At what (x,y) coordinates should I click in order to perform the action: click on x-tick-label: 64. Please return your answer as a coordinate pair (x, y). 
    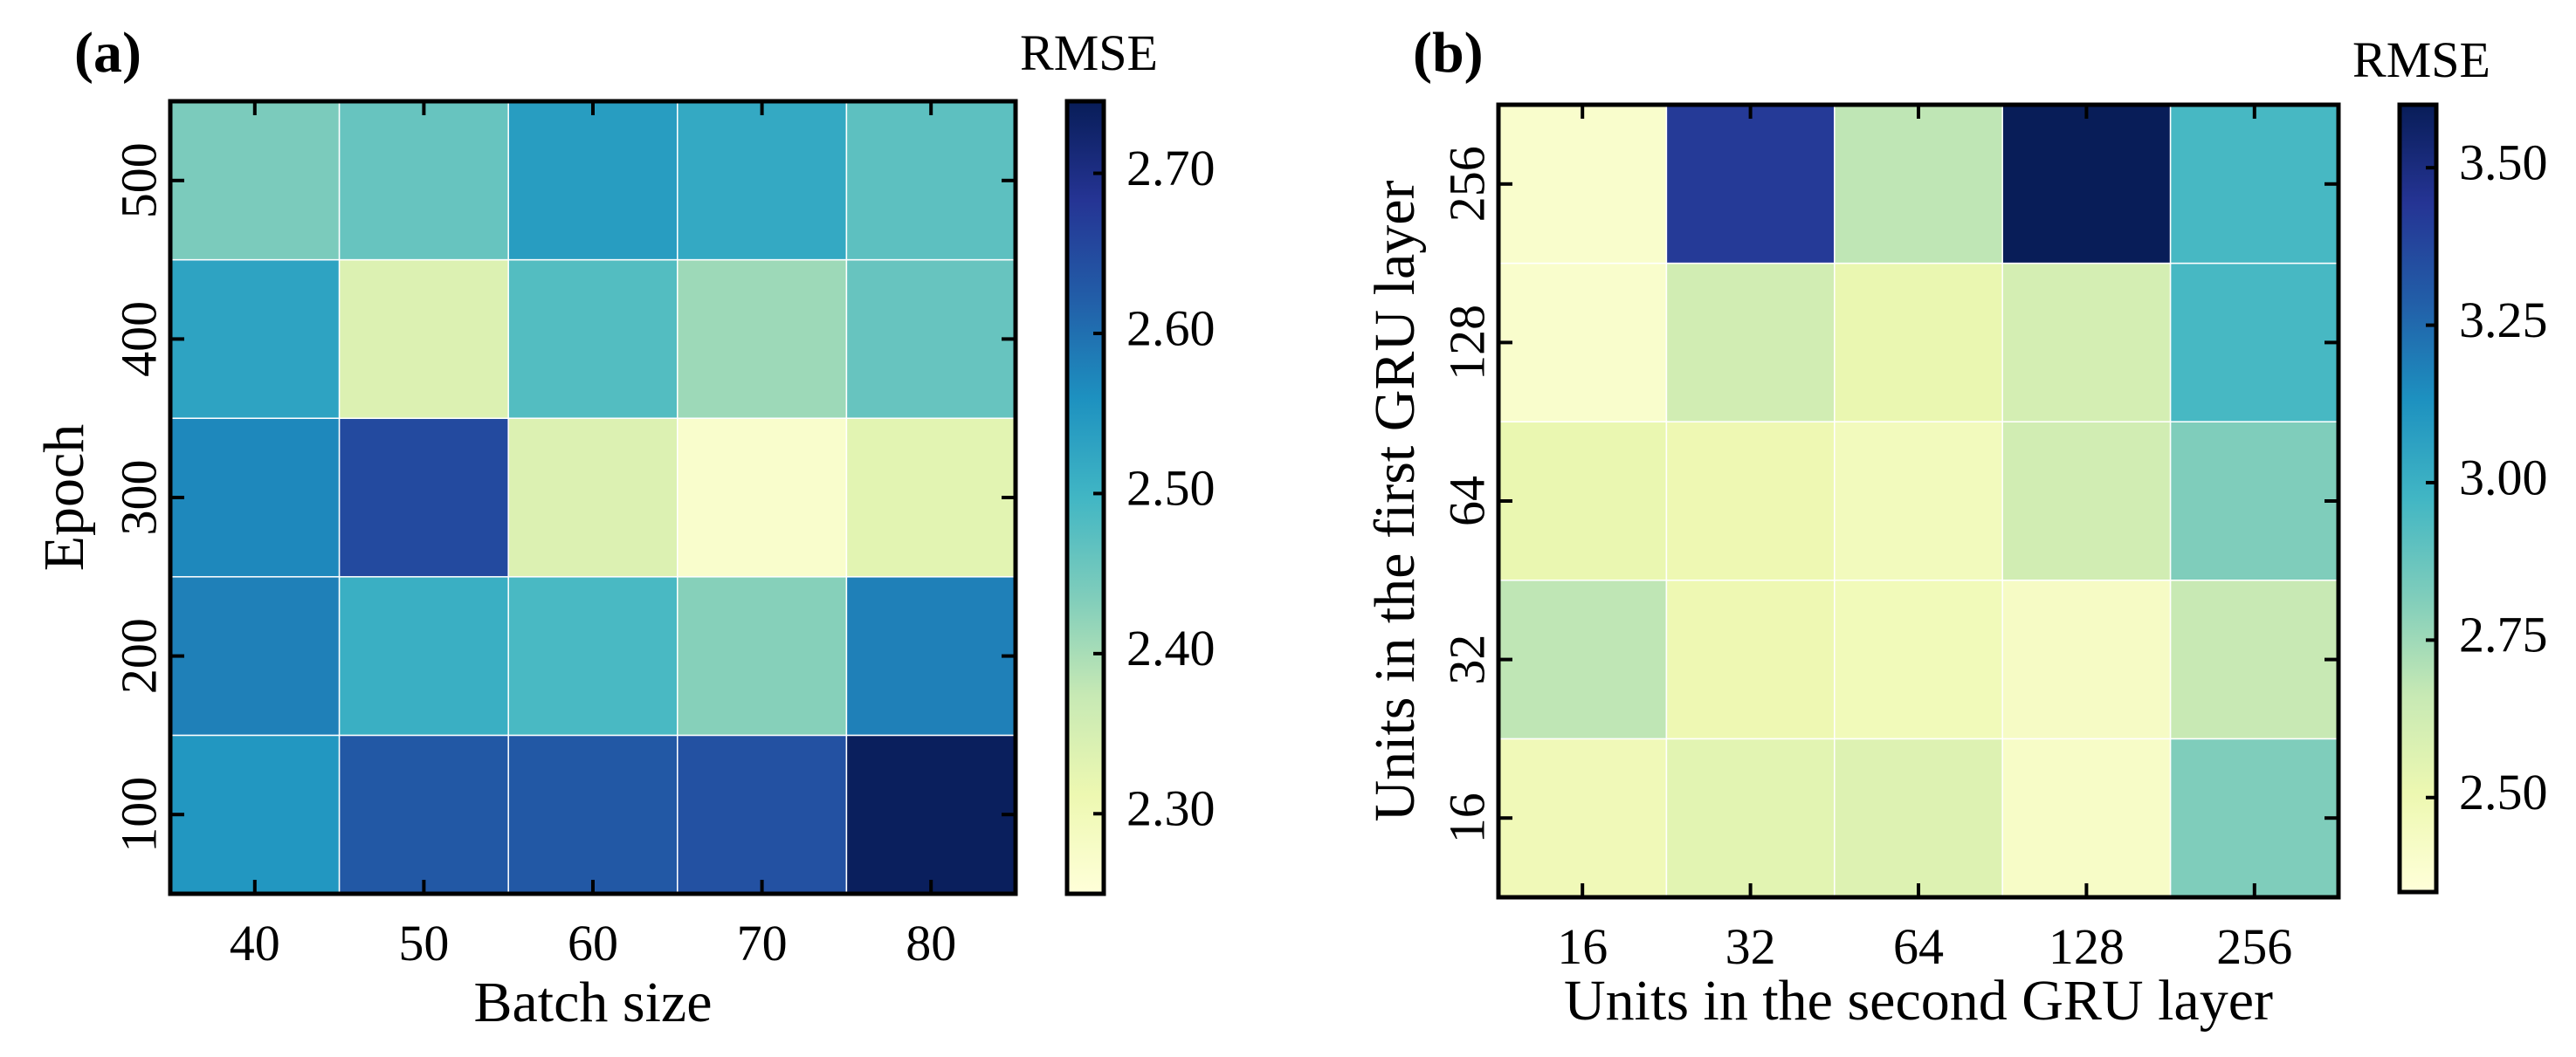
    Looking at the image, I should click on (1918, 946).